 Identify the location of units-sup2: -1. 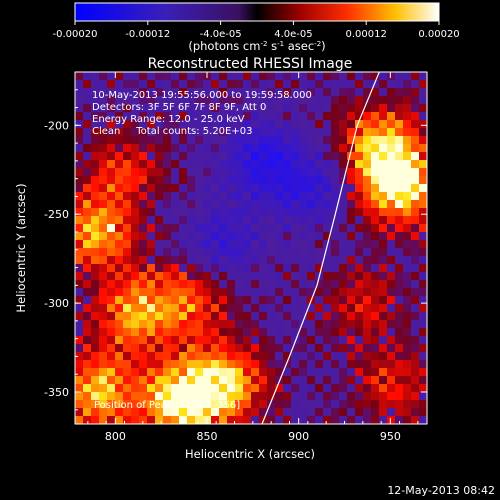
(280, 44).